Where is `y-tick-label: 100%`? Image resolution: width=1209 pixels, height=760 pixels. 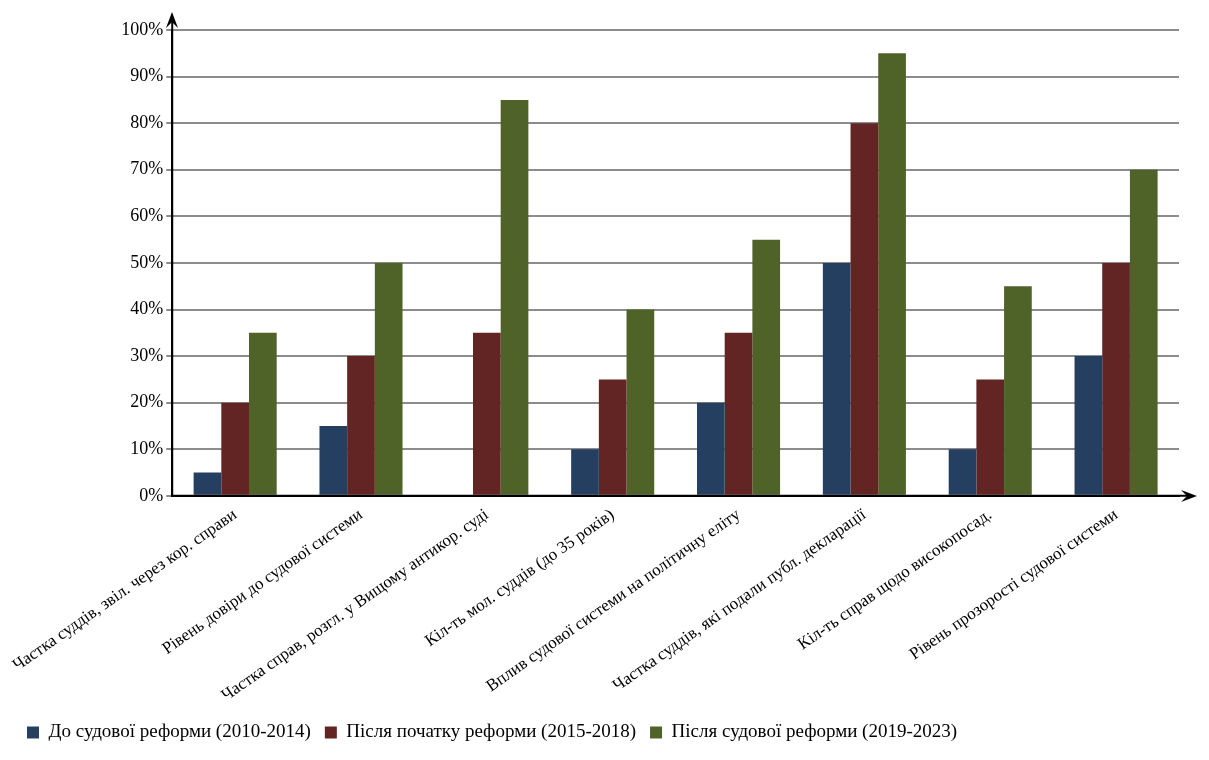 y-tick-label: 100% is located at coordinates (142, 28).